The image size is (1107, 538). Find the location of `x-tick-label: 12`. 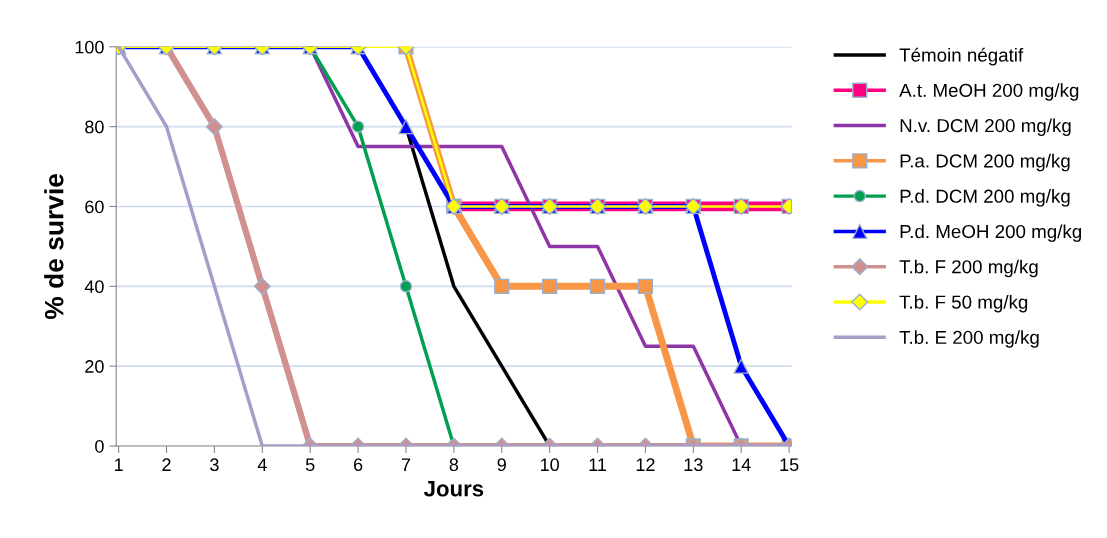

x-tick-label: 12 is located at coordinates (645, 464).